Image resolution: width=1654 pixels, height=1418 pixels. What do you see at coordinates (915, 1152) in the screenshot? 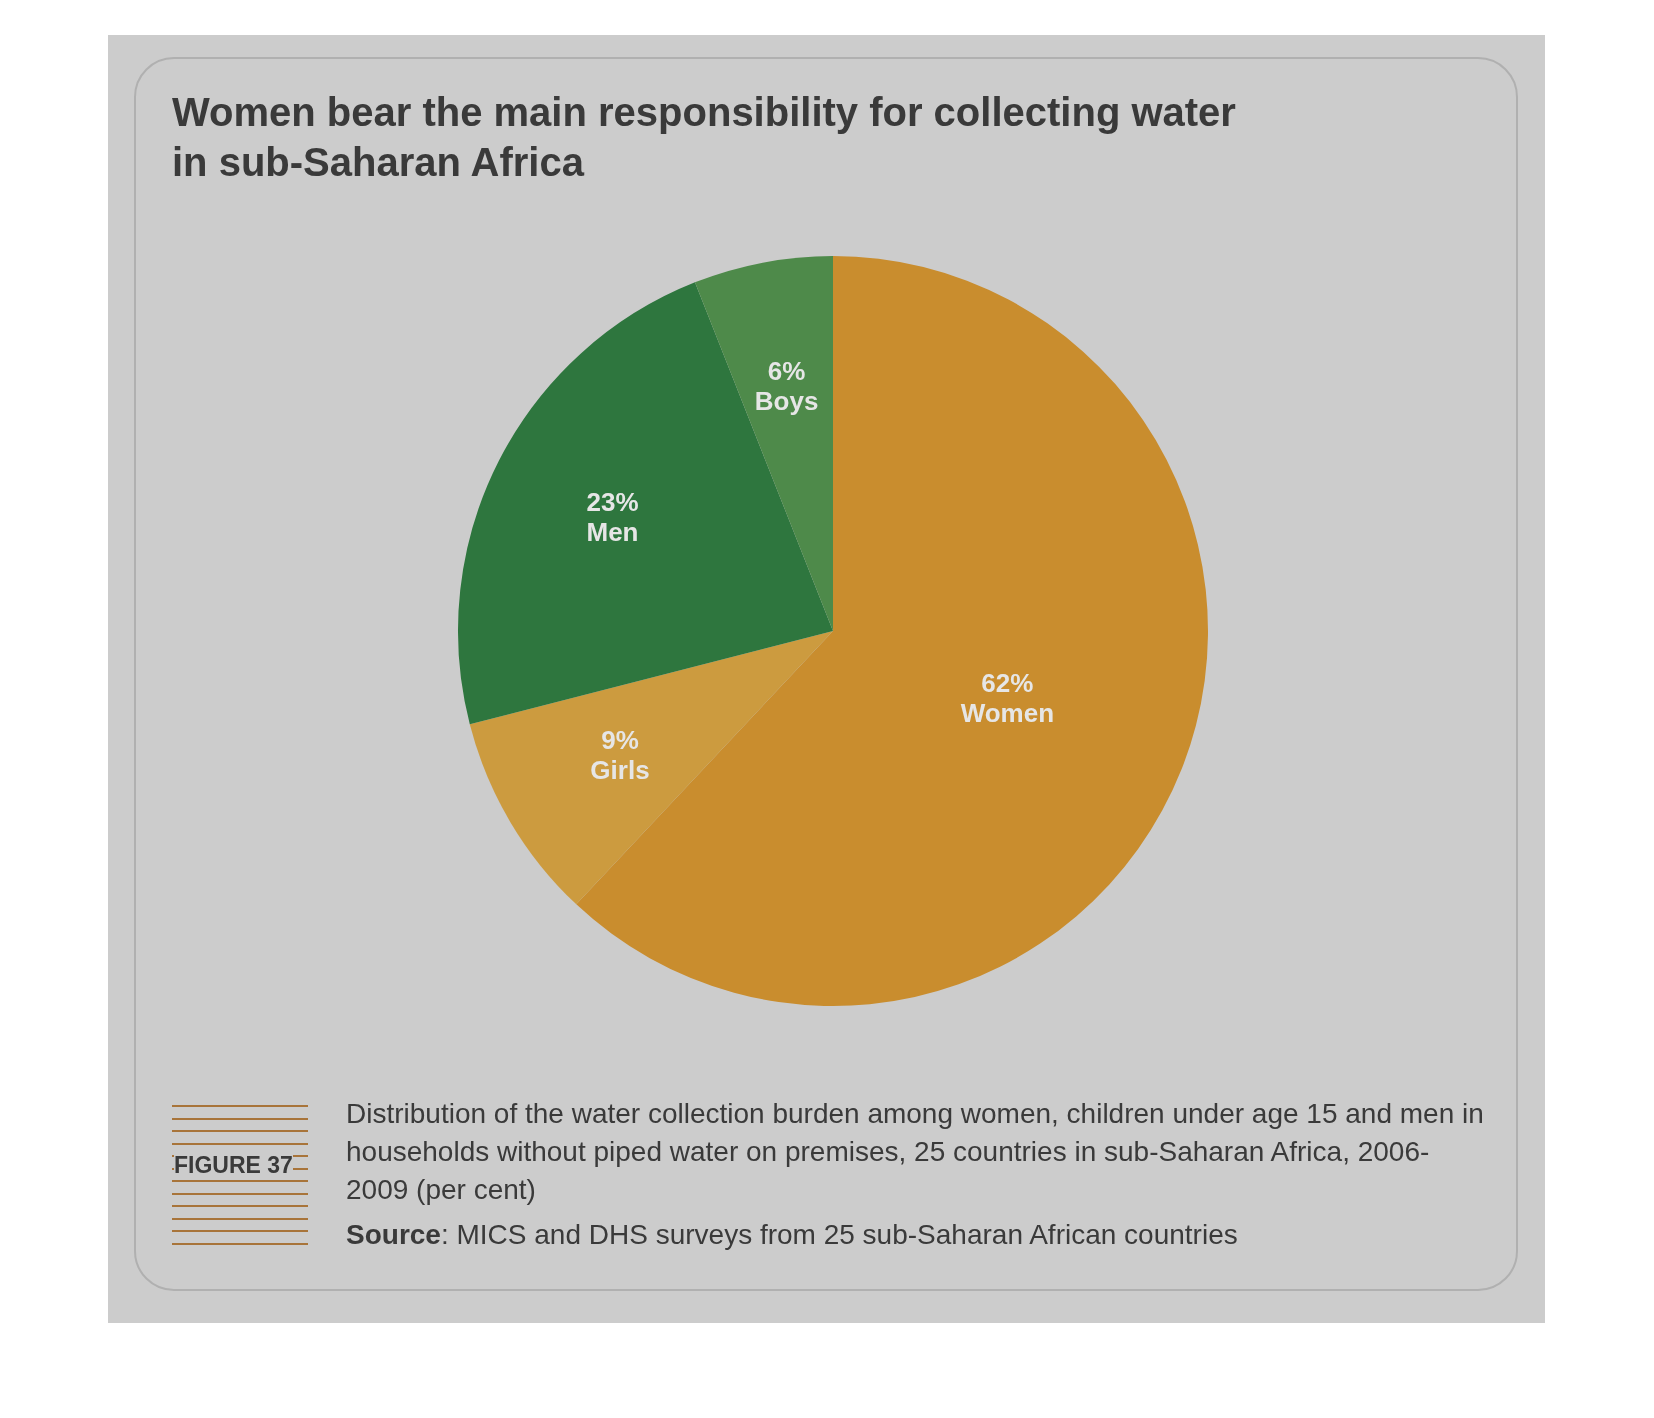
I see `text: Distribution of the water collection burden among women, children under age 15 and men in households without piped water on premises, 25 countries in sub-Saharan Africa, 2006-2009 (per cent)` at bounding box center [915, 1152].